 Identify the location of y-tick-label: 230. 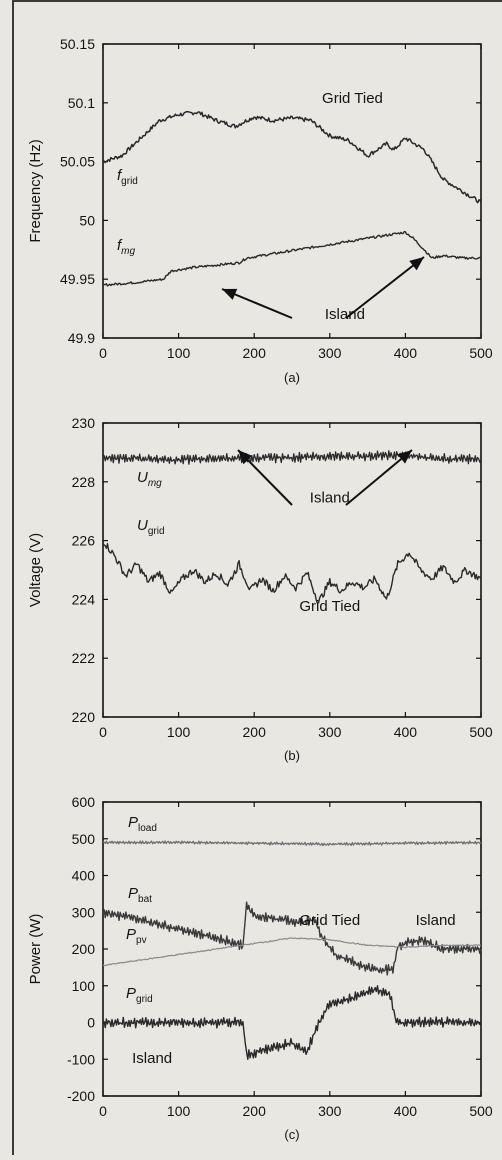
(84, 423).